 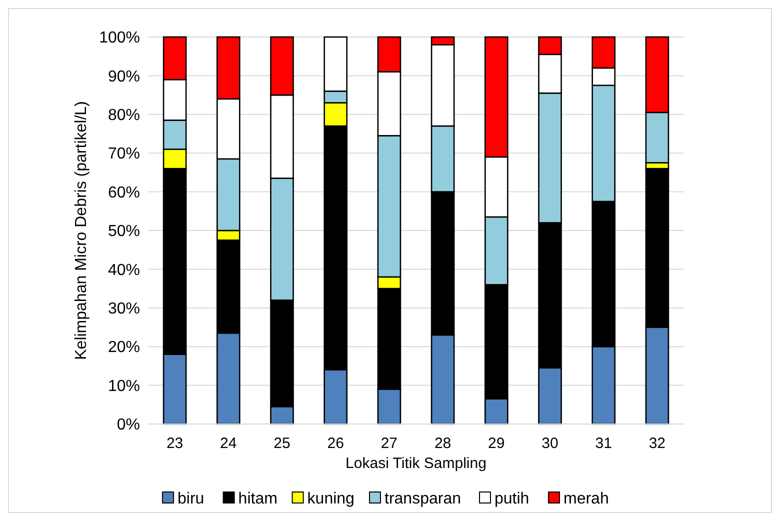 I want to click on x-tick-label: 30, so click(x=550, y=443).